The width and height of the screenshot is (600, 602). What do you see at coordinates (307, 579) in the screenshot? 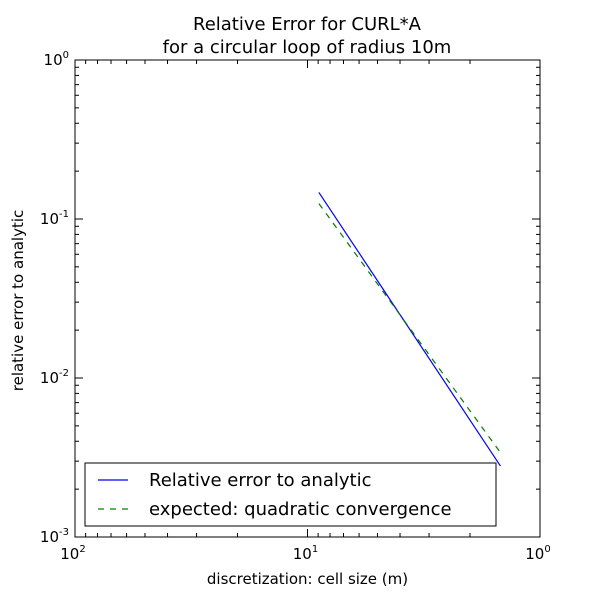
I see `x-axis-label: discretization: cell size (m)` at bounding box center [307, 579].